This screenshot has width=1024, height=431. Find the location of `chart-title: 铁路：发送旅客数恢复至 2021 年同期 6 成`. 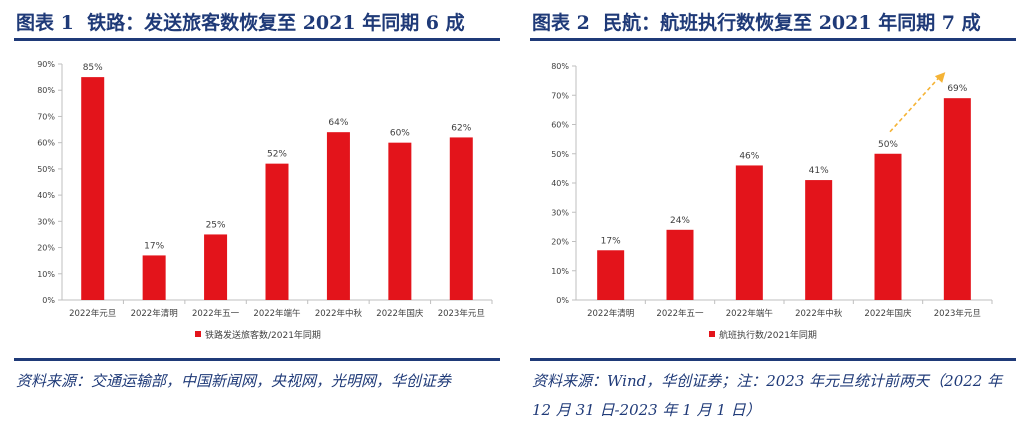

chart-title: 铁路：发送旅客数恢复至 2021 年同期 6 成 is located at coordinates (276, 23).